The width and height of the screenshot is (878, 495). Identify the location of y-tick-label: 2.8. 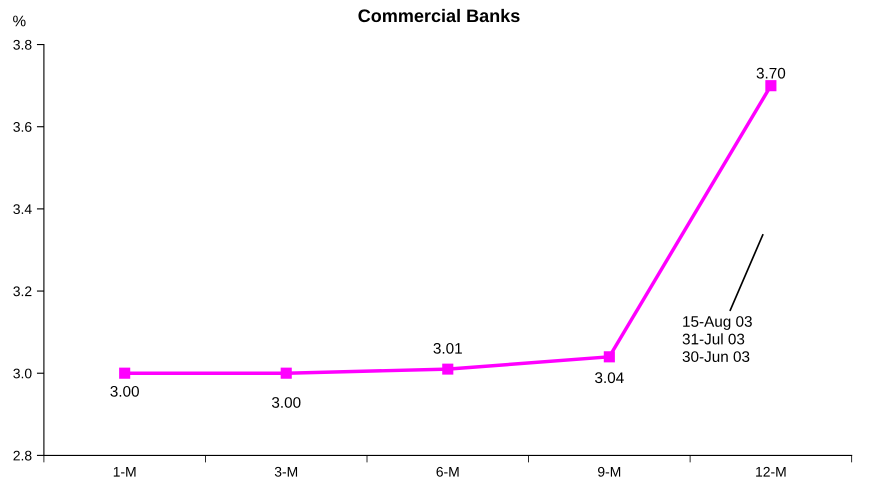
(22, 455).